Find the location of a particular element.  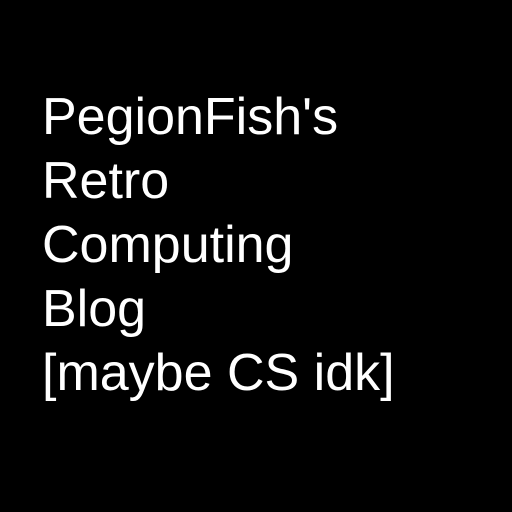

title-line-2: Retro is located at coordinates (106, 181).